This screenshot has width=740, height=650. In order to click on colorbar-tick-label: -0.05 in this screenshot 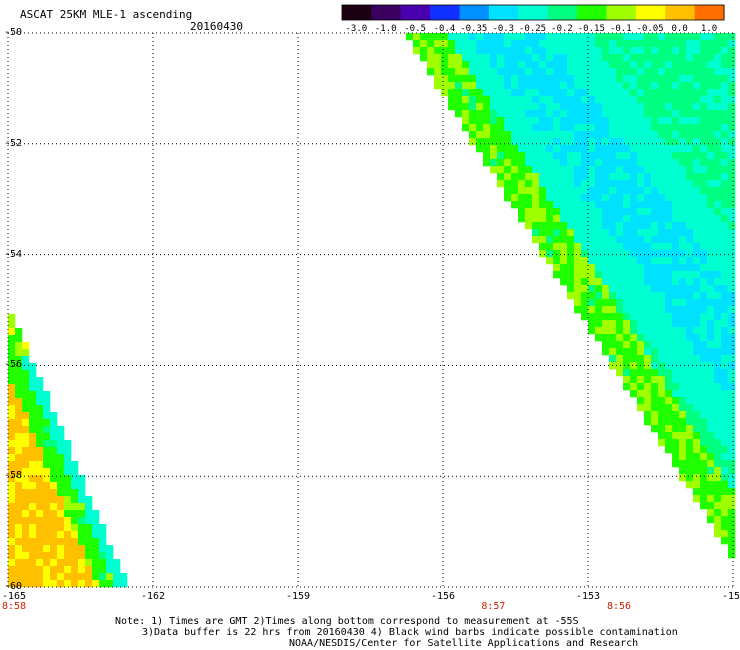, I will do `click(650, 29)`.